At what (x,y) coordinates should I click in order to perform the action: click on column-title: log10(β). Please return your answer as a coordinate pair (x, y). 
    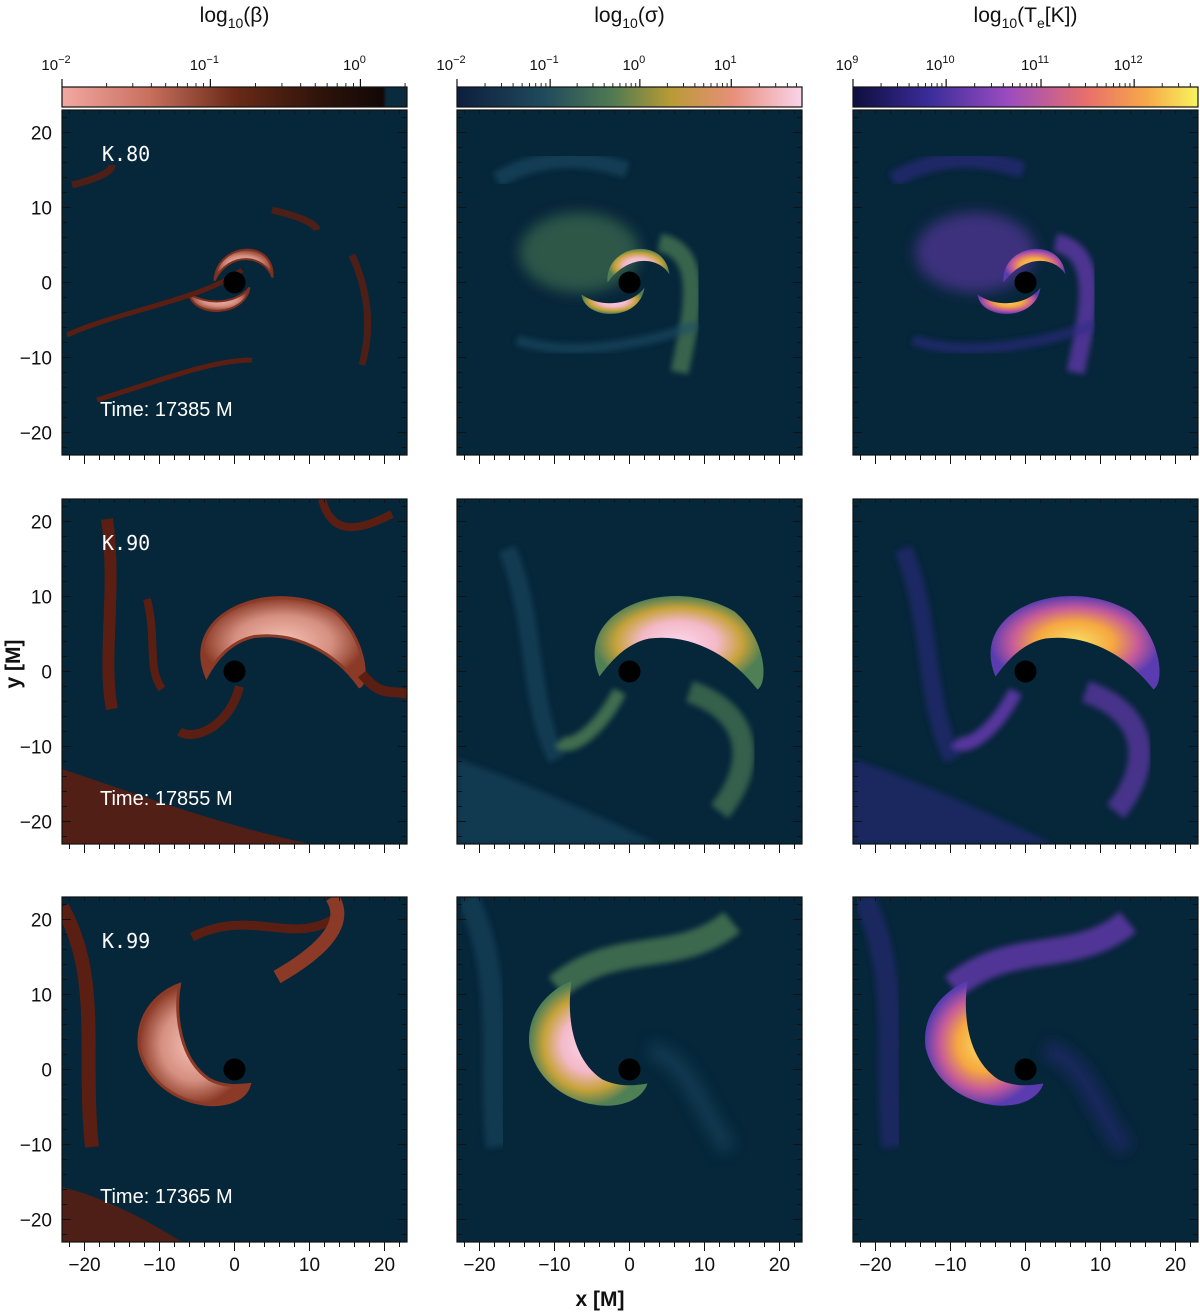
    Looking at the image, I should click on (235, 17).